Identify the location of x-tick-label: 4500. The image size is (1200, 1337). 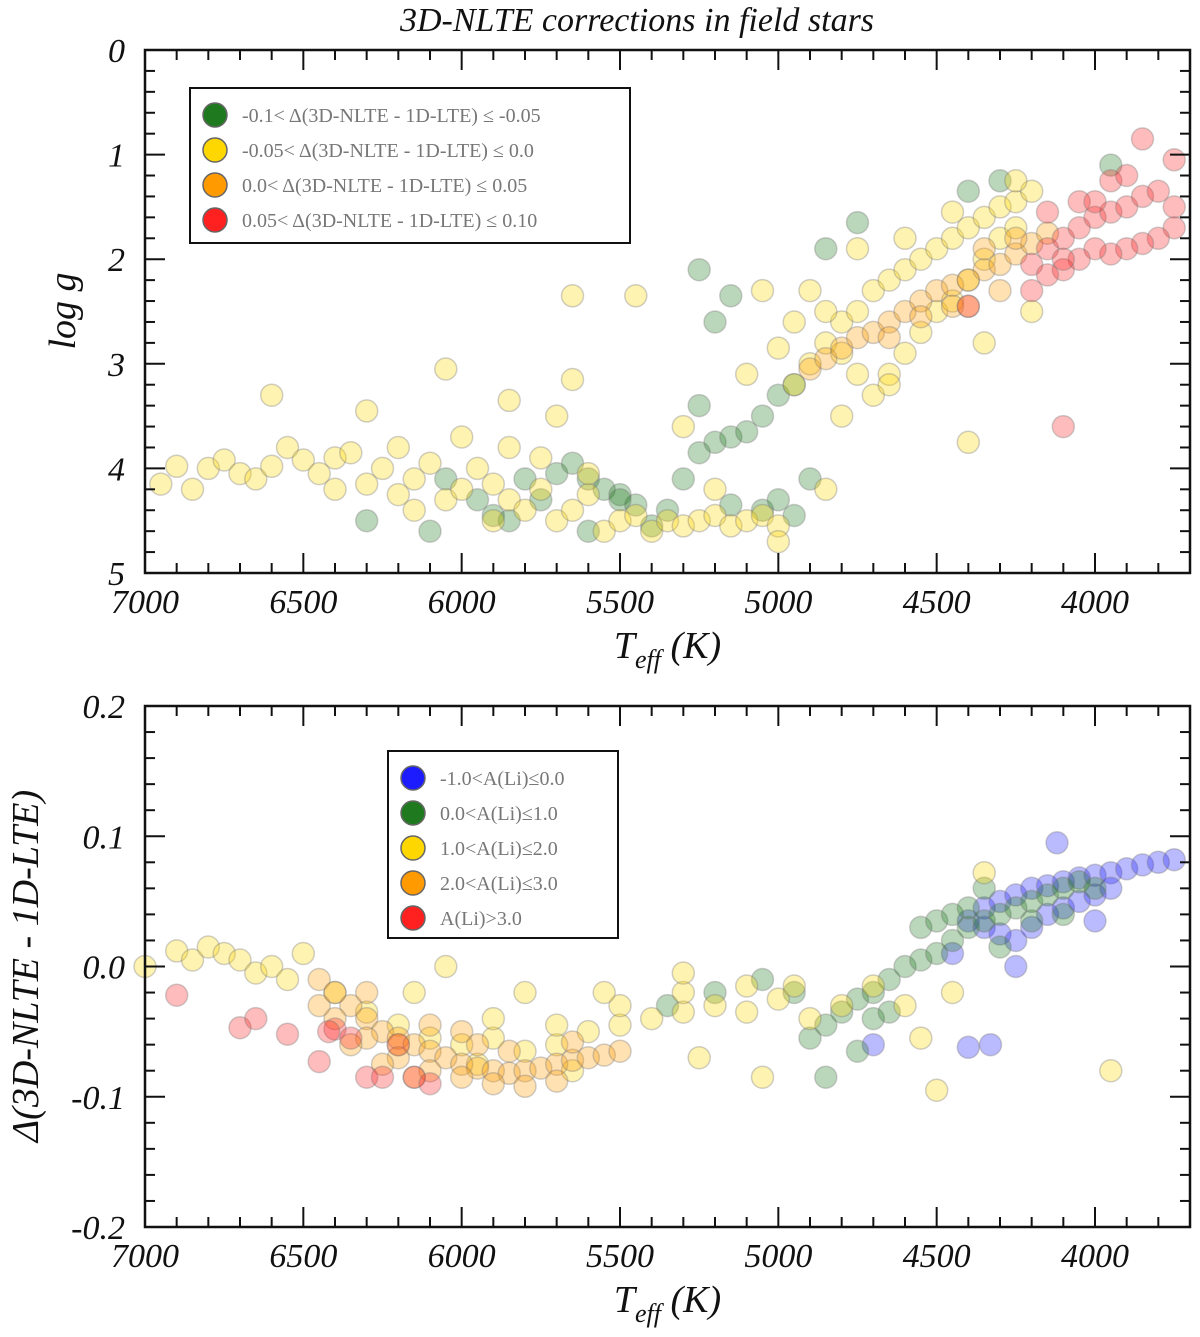
(937, 602).